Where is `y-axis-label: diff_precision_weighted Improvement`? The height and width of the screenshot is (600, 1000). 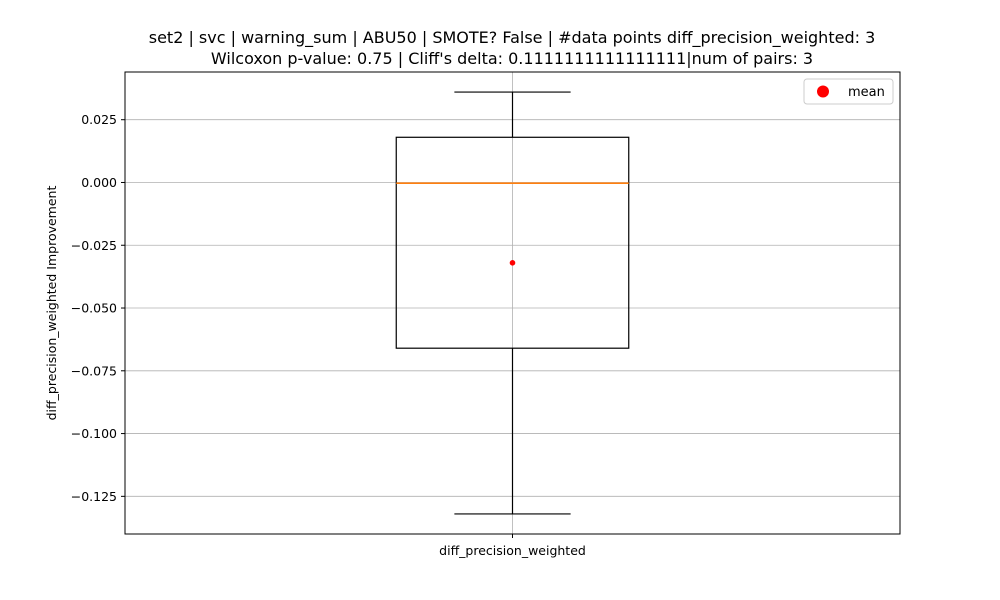
y-axis-label: diff_precision_weighted Improvement is located at coordinates (51, 303).